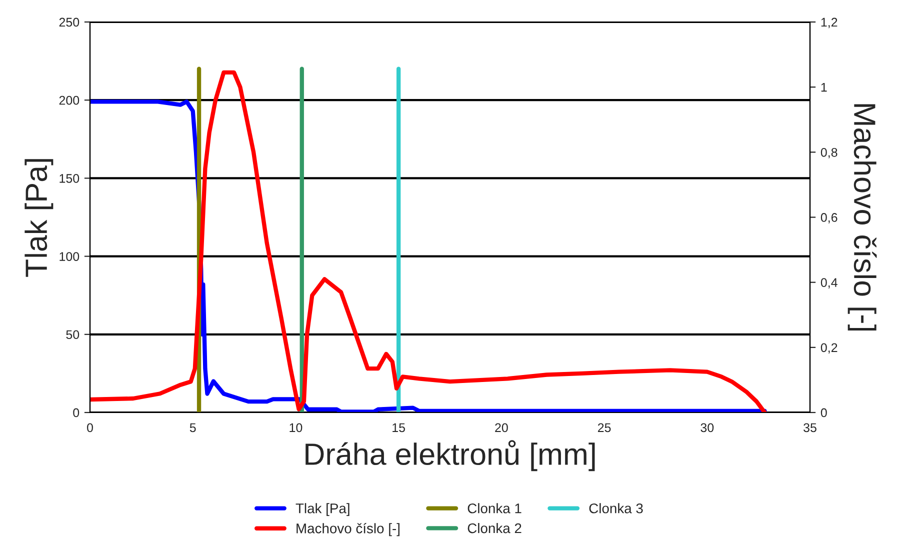 This screenshot has height=550, width=900. Describe the element at coordinates (193, 427) in the screenshot. I see `x-tick-label: 5` at that location.